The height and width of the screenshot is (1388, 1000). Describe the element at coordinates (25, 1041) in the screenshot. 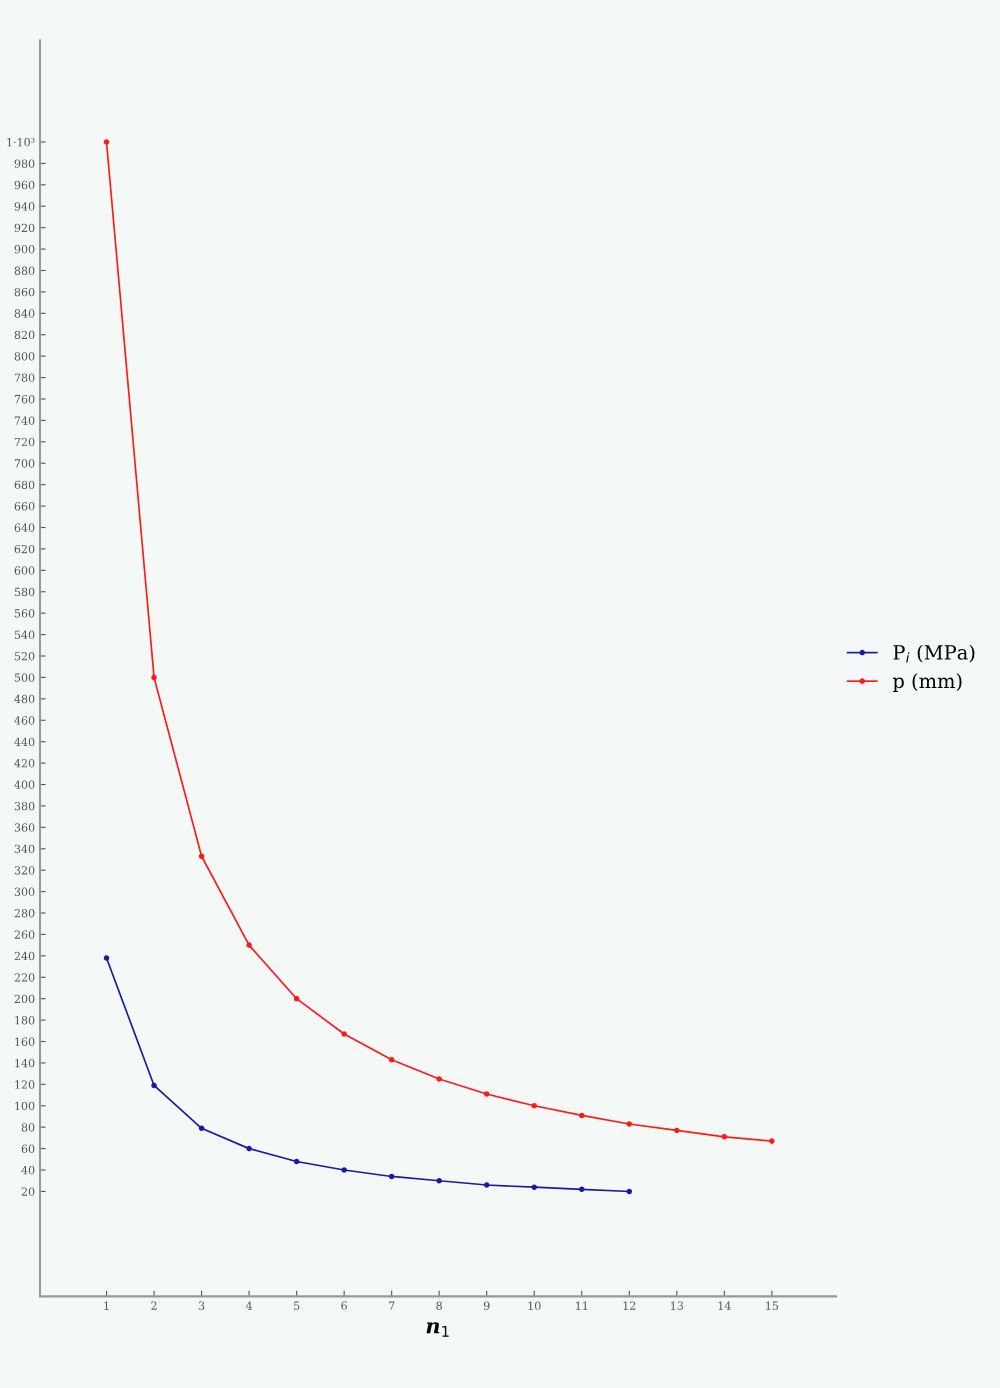

I see `y-tick-label: 160` at that location.